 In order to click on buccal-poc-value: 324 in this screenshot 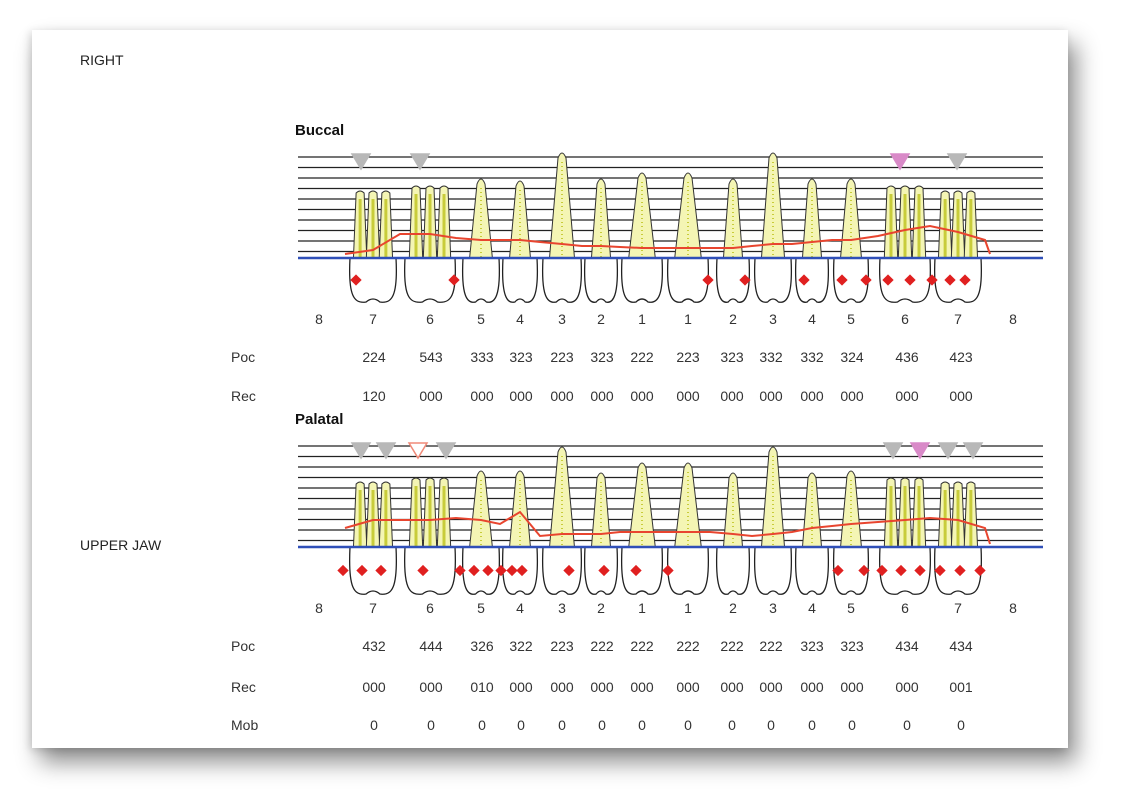, I will do `click(852, 357)`.